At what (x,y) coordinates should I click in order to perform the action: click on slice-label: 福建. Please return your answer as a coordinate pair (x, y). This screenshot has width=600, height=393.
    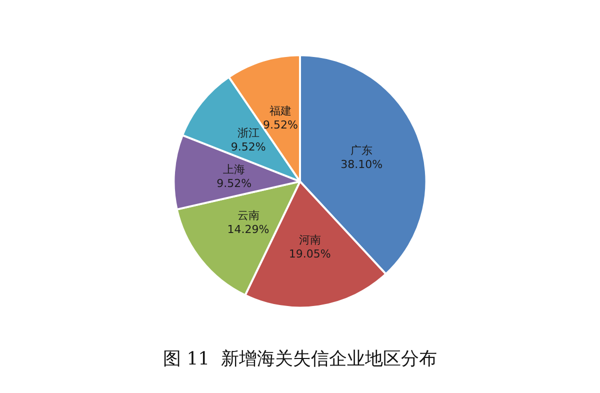
    Looking at the image, I should click on (281, 111).